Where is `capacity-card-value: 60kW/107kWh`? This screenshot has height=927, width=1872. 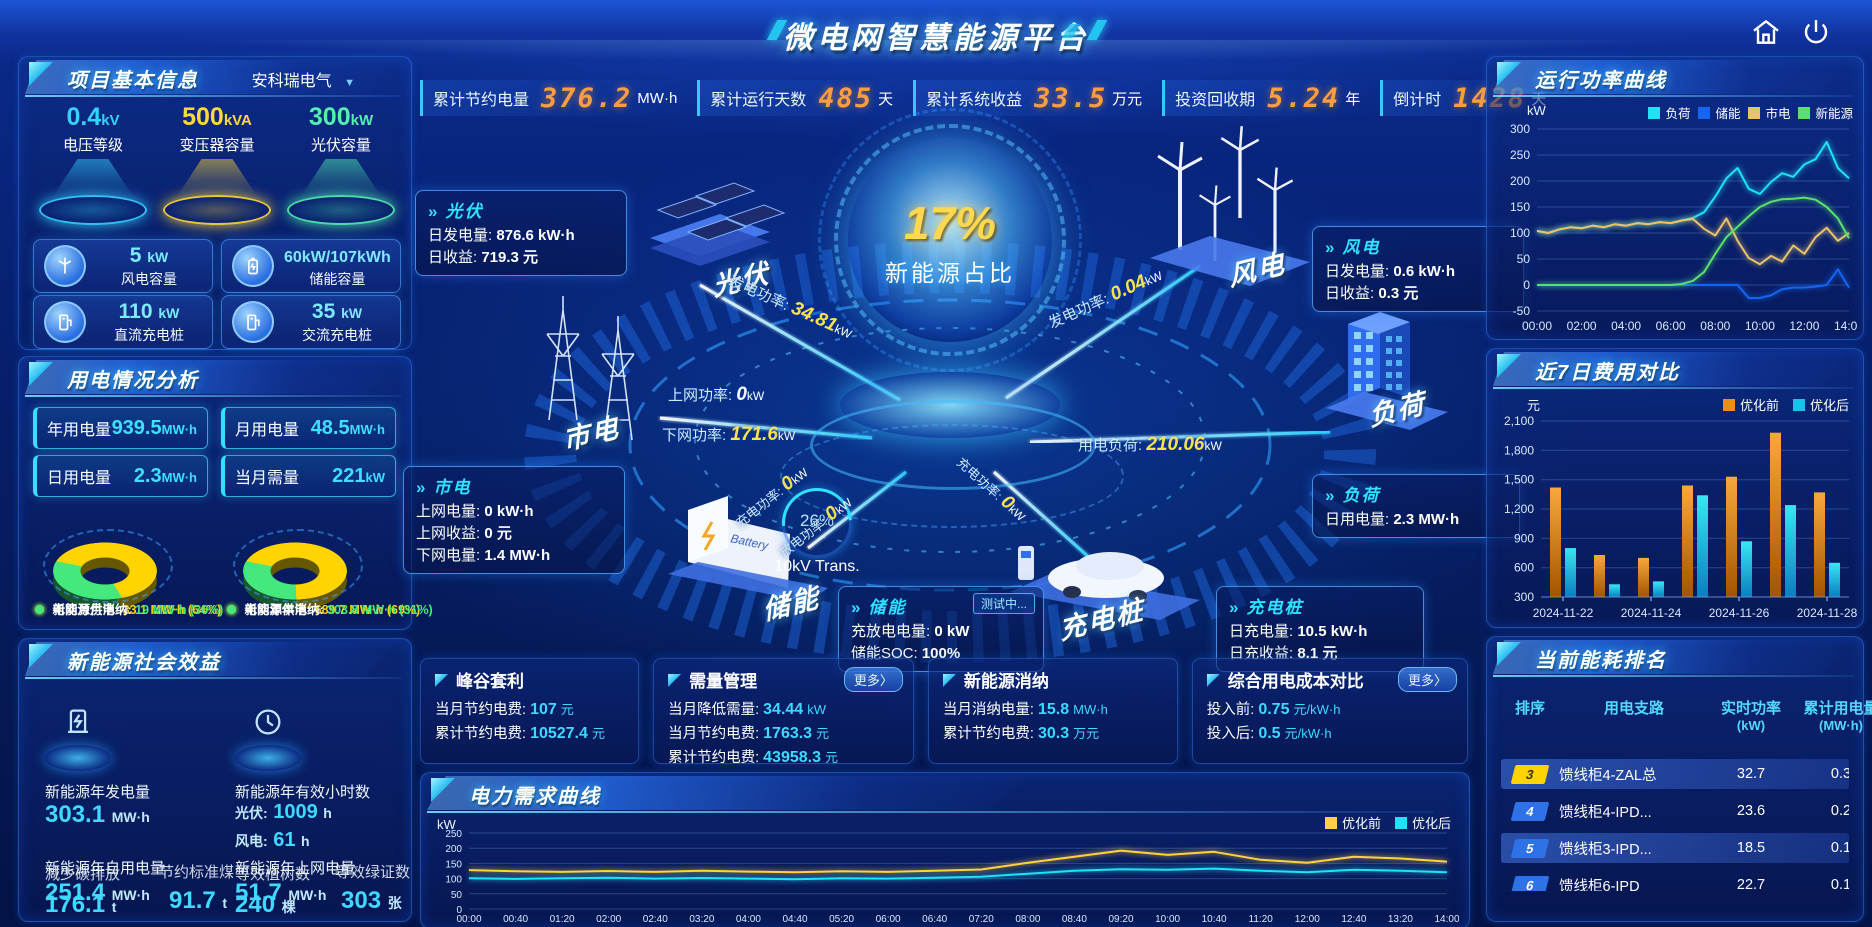 capacity-card-value: 60kW/107kWh is located at coordinates (337, 257).